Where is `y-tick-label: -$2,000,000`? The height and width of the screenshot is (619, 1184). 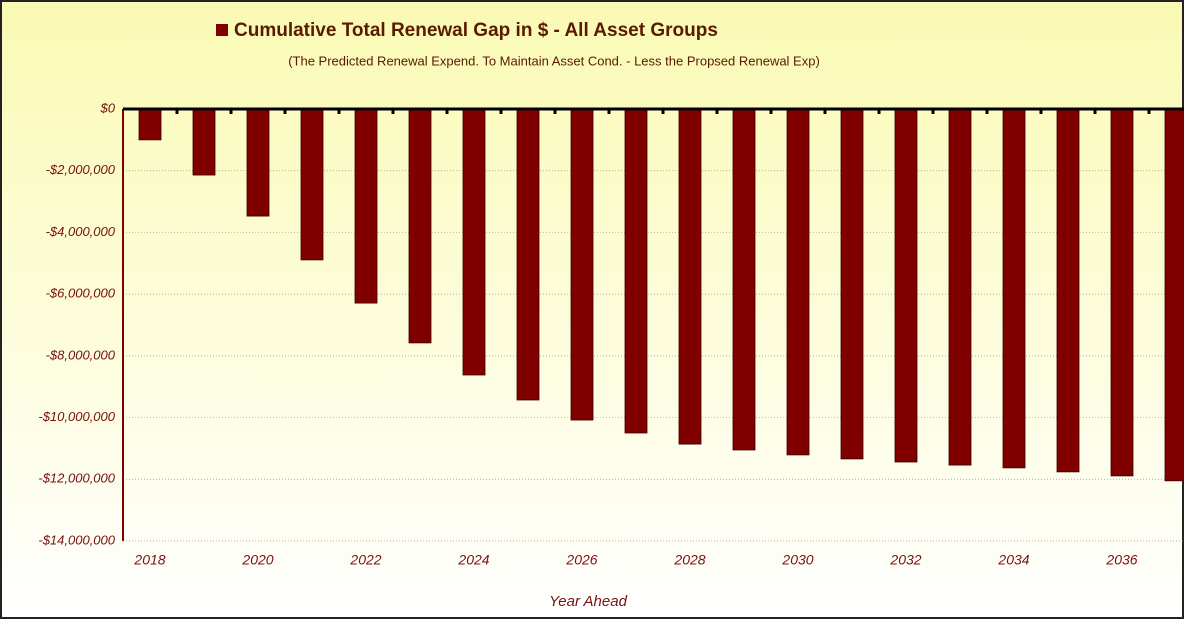
y-tick-label: -$2,000,000 is located at coordinates (81, 169).